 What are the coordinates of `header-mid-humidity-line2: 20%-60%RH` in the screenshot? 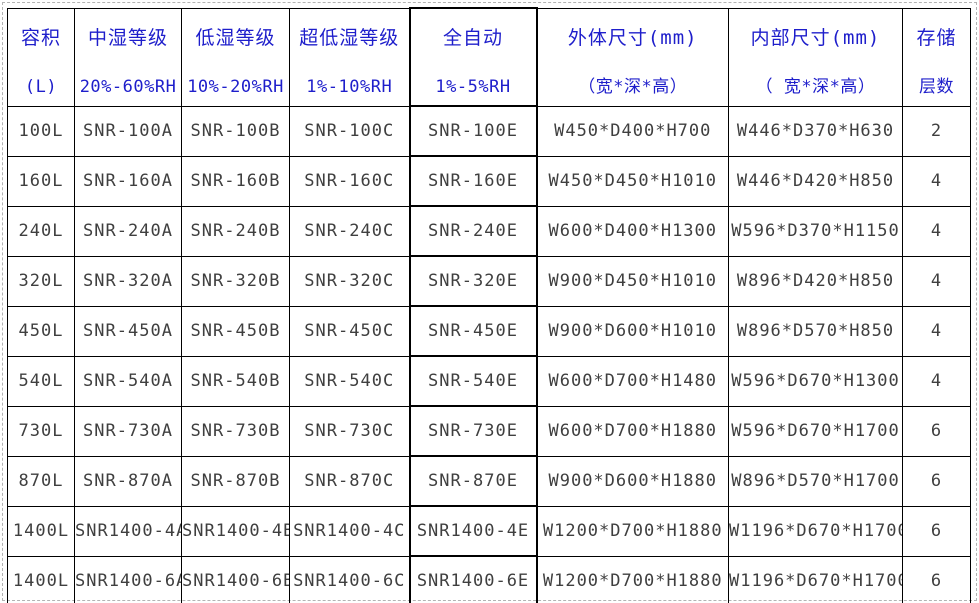 It's located at (128, 87).